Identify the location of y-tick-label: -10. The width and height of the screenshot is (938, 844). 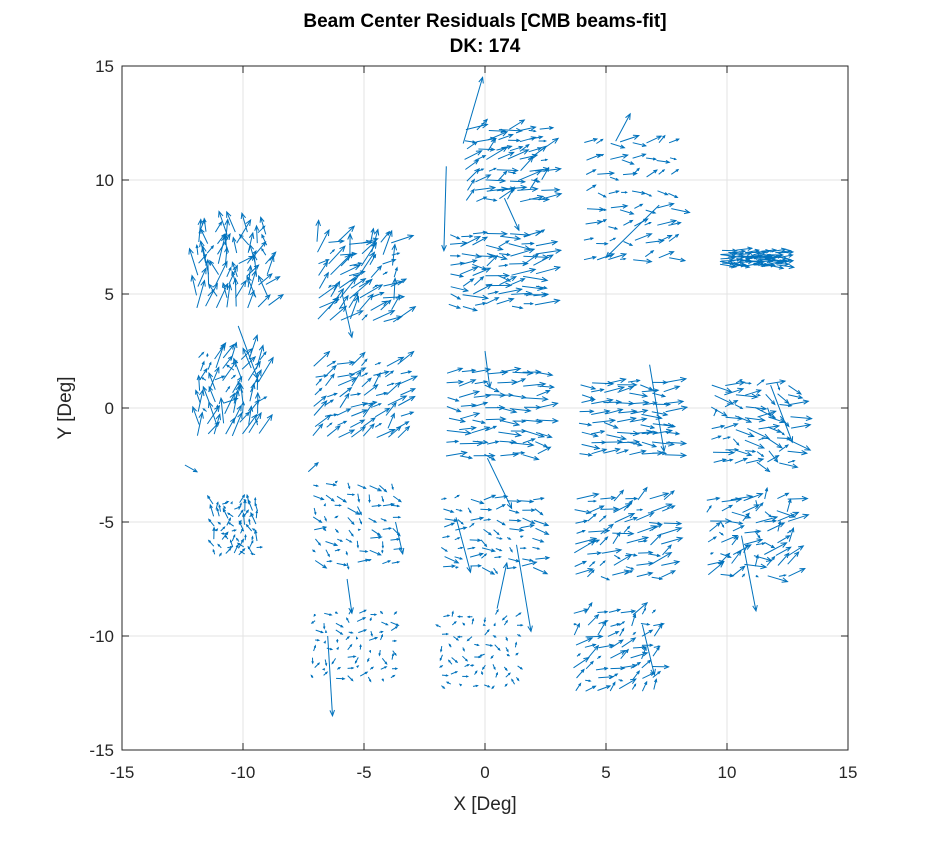
(101, 636).